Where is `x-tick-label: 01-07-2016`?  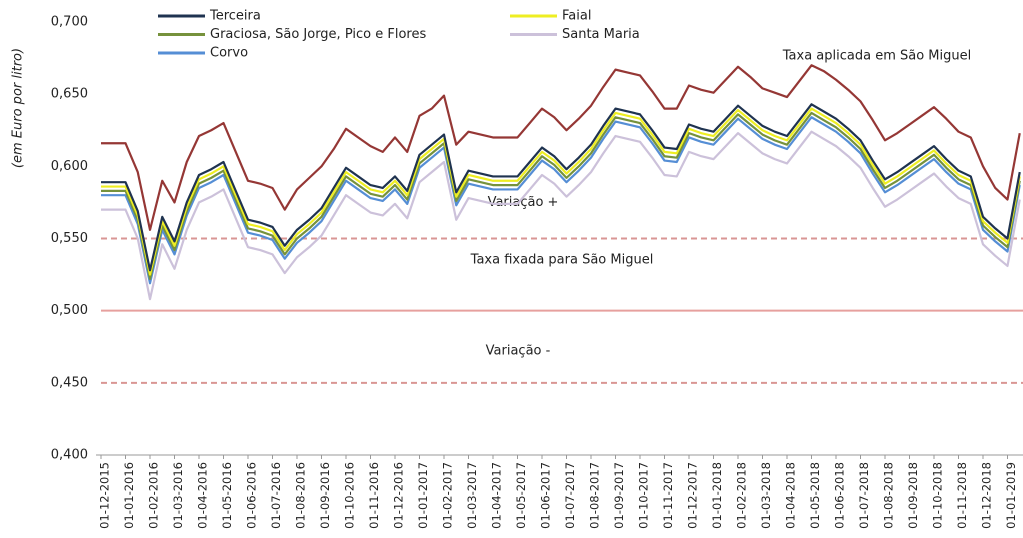 x-tick-label: 01-07-2016 is located at coordinates (276, 495).